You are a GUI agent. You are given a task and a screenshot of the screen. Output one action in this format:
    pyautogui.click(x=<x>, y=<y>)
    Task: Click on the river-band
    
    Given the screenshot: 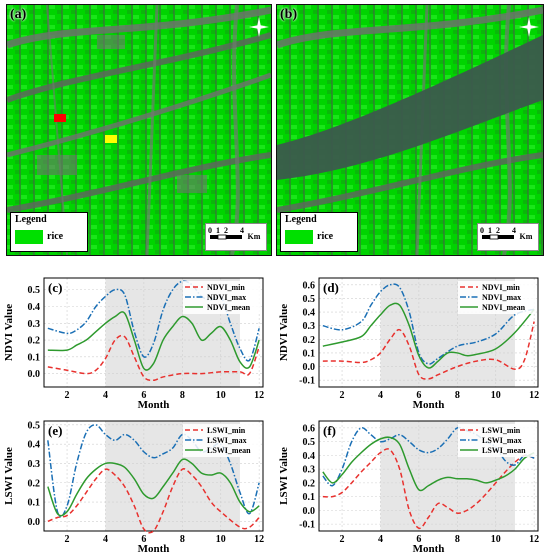 What is the action you would take?
    pyautogui.click(x=410, y=107)
    